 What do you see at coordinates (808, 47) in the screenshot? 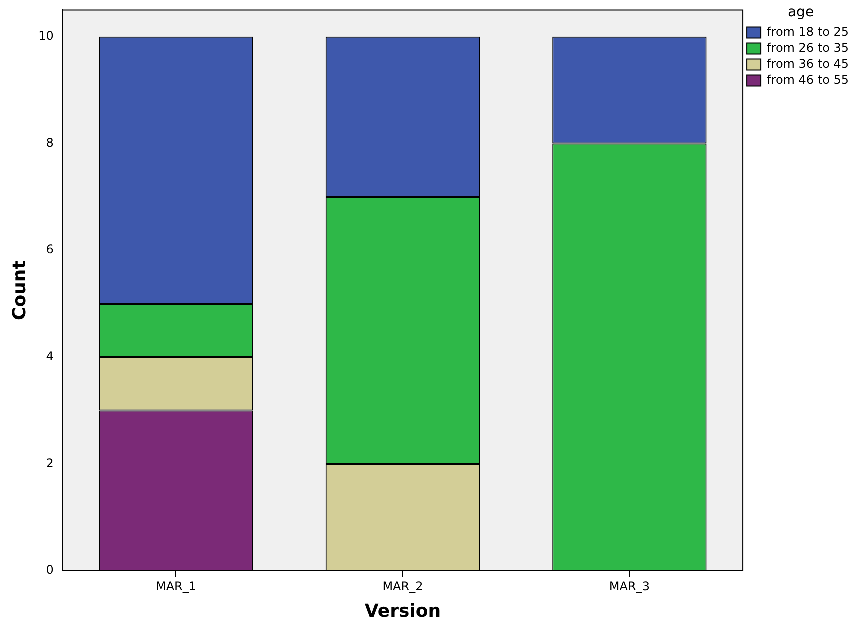
I see `legend-label: from 26 to 35` at bounding box center [808, 47].